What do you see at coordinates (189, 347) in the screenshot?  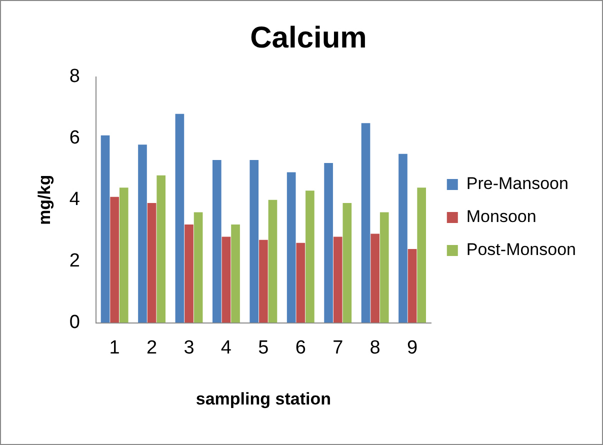 I see `x-tick-label: 3` at bounding box center [189, 347].